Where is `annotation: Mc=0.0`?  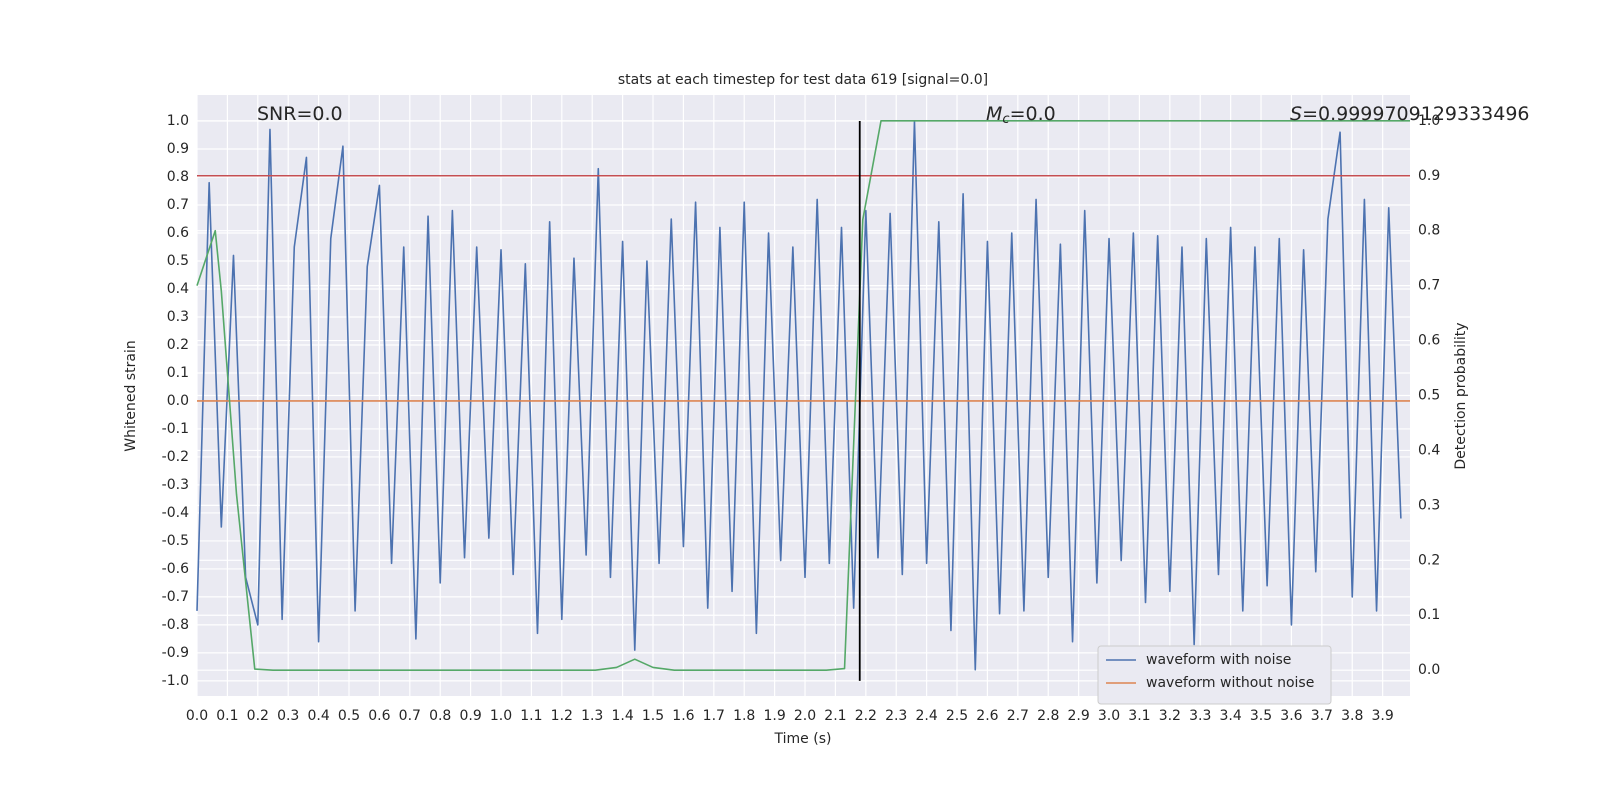 annotation: Mc=0.0 is located at coordinates (1021, 115).